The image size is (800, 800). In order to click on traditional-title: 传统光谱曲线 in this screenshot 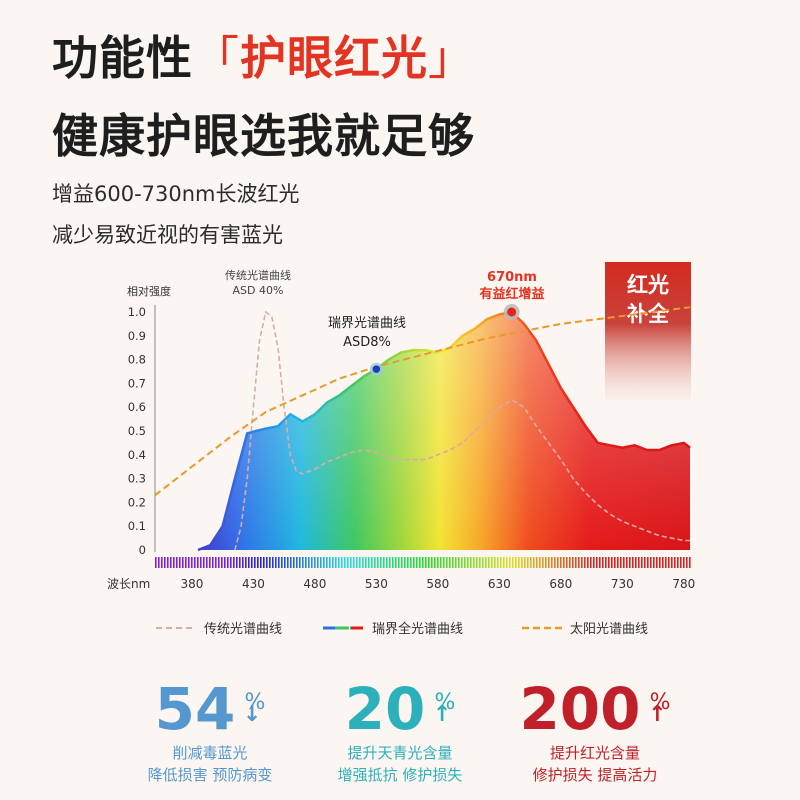, I will do `click(258, 275)`.